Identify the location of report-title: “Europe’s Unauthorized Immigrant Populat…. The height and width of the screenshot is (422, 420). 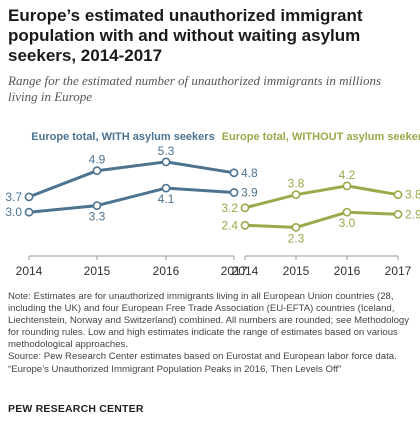
(175, 369).